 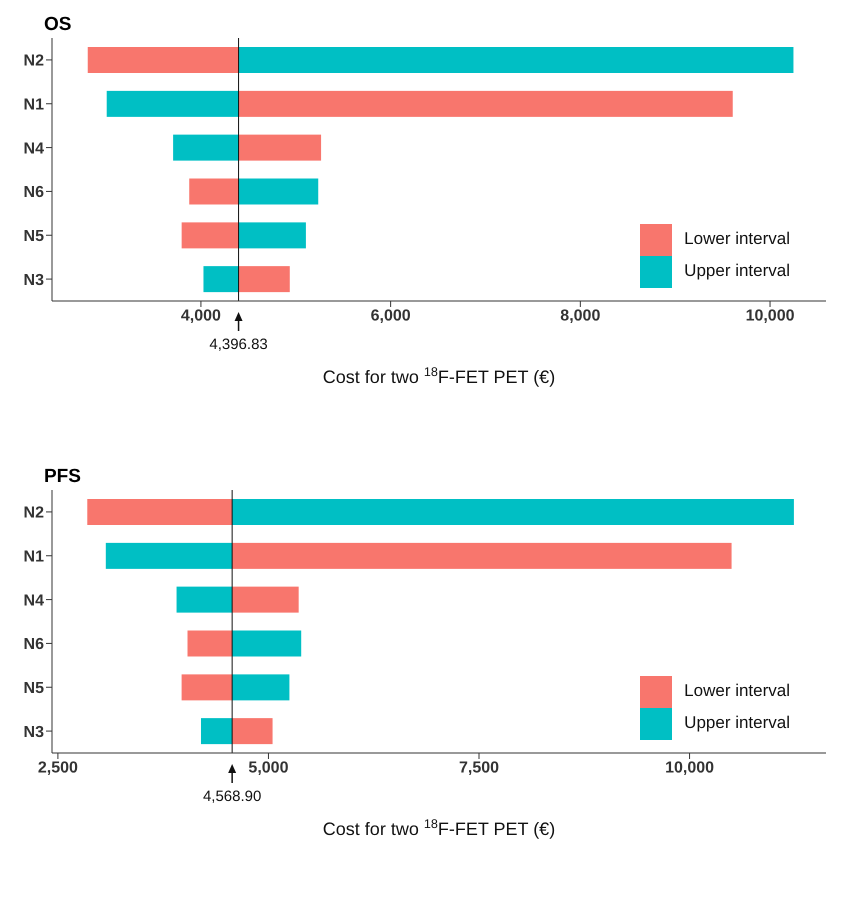 What do you see at coordinates (58, 767) in the screenshot?
I see `x-tick-label: 2,500` at bounding box center [58, 767].